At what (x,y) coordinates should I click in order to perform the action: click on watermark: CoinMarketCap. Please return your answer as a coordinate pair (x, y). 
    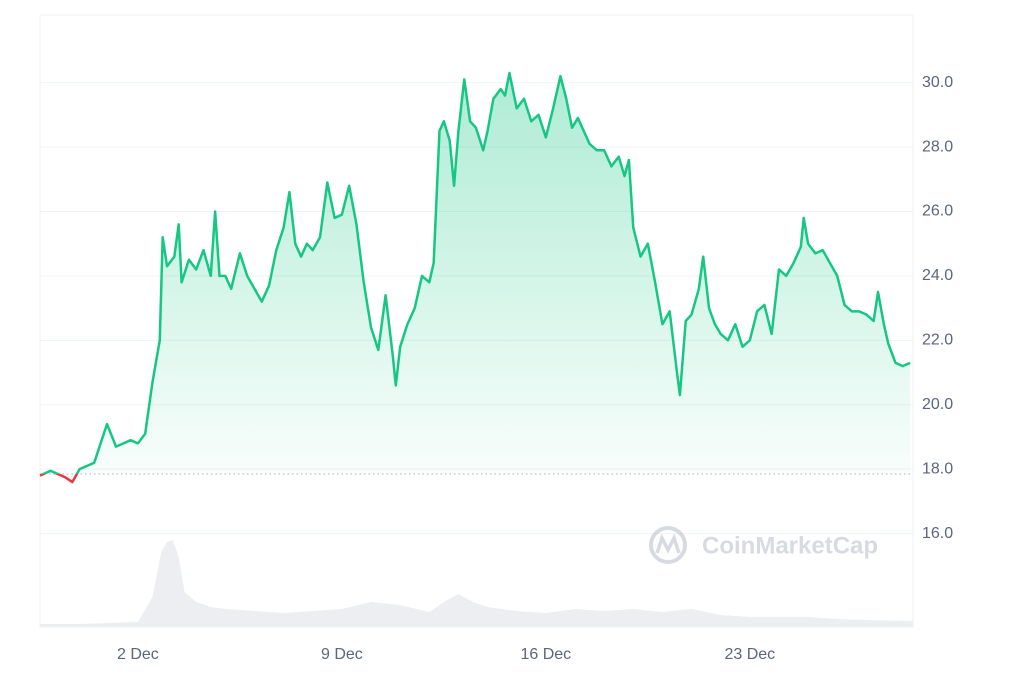
    Looking at the image, I should click on (763, 545).